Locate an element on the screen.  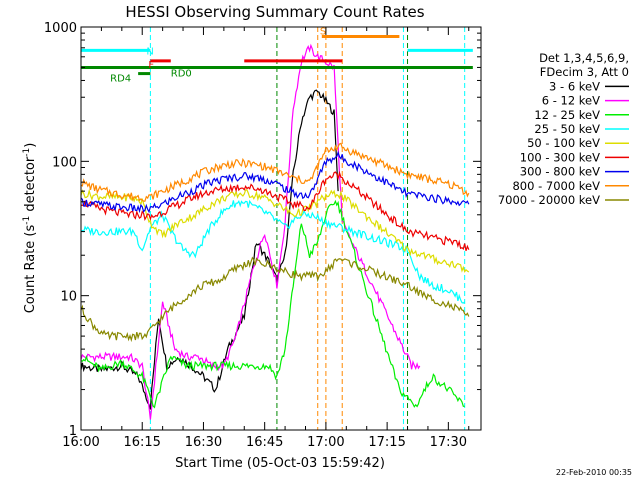
status-bar-label-4: RD0 is located at coordinates (181, 73).